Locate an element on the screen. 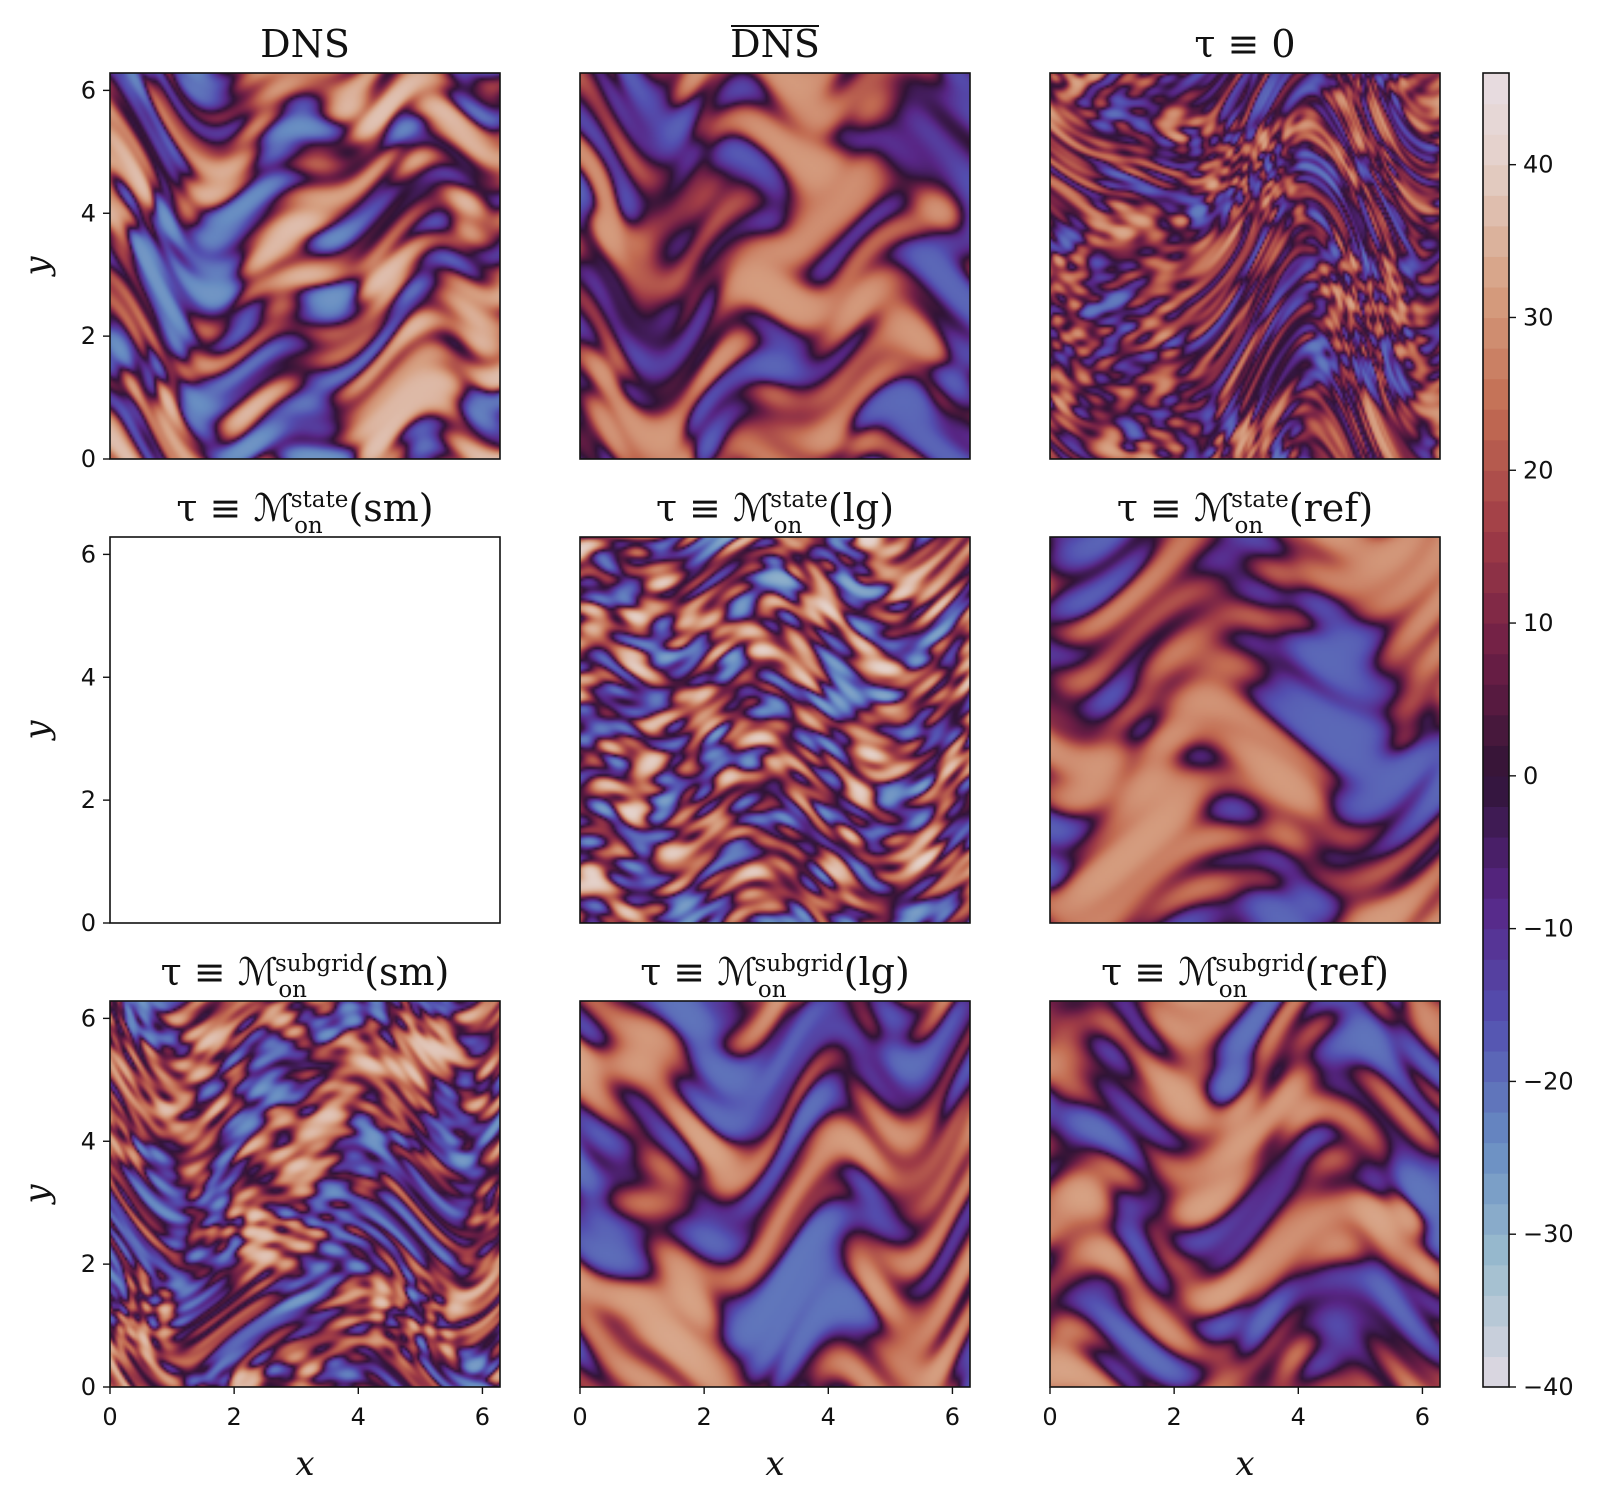  panel-title: τ ≡ ℳonstate(sm) is located at coordinates (304, 512).